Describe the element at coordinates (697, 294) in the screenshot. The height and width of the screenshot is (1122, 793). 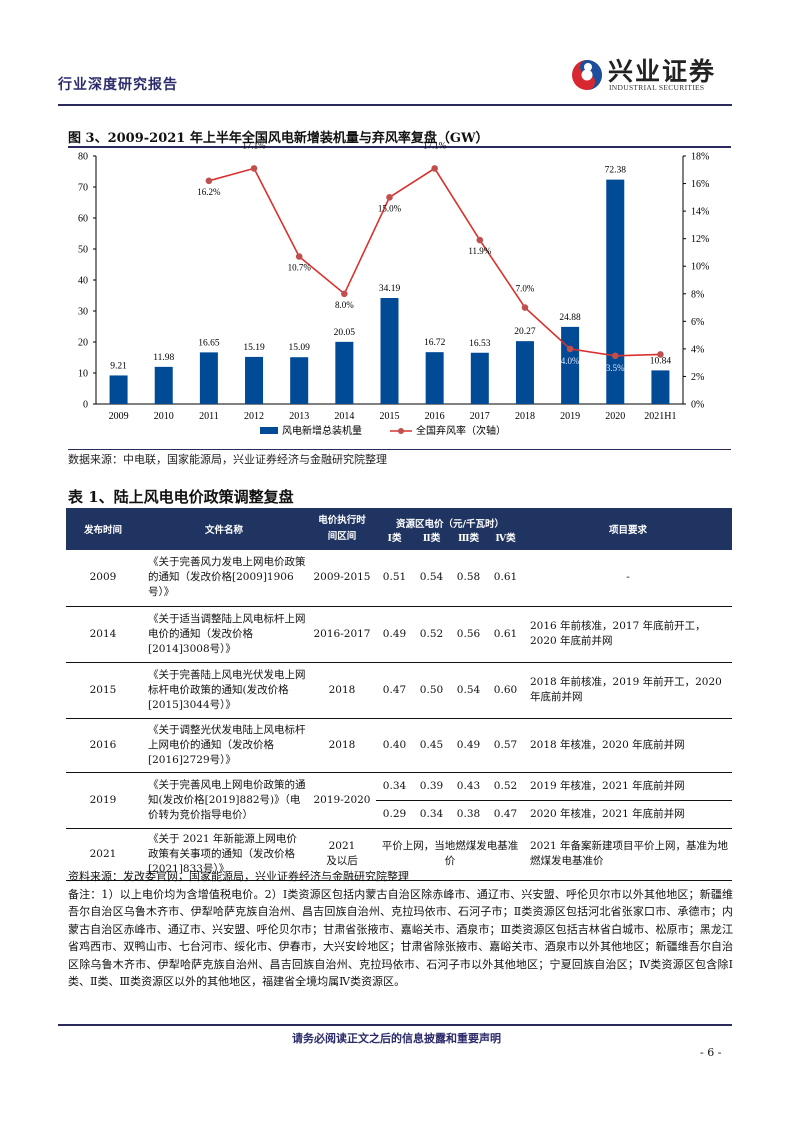
I see `y-right-tick: 8%` at that location.